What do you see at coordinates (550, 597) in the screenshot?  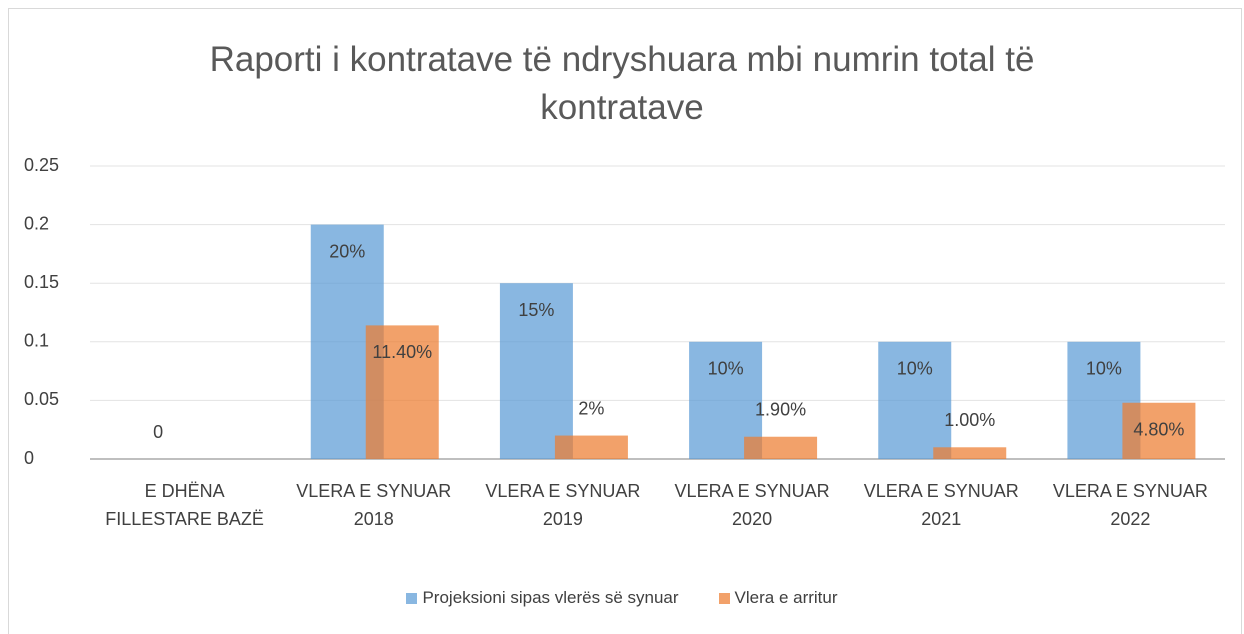 I see `legend-label: Projeksioni sipas vlerës së synuar` at bounding box center [550, 597].